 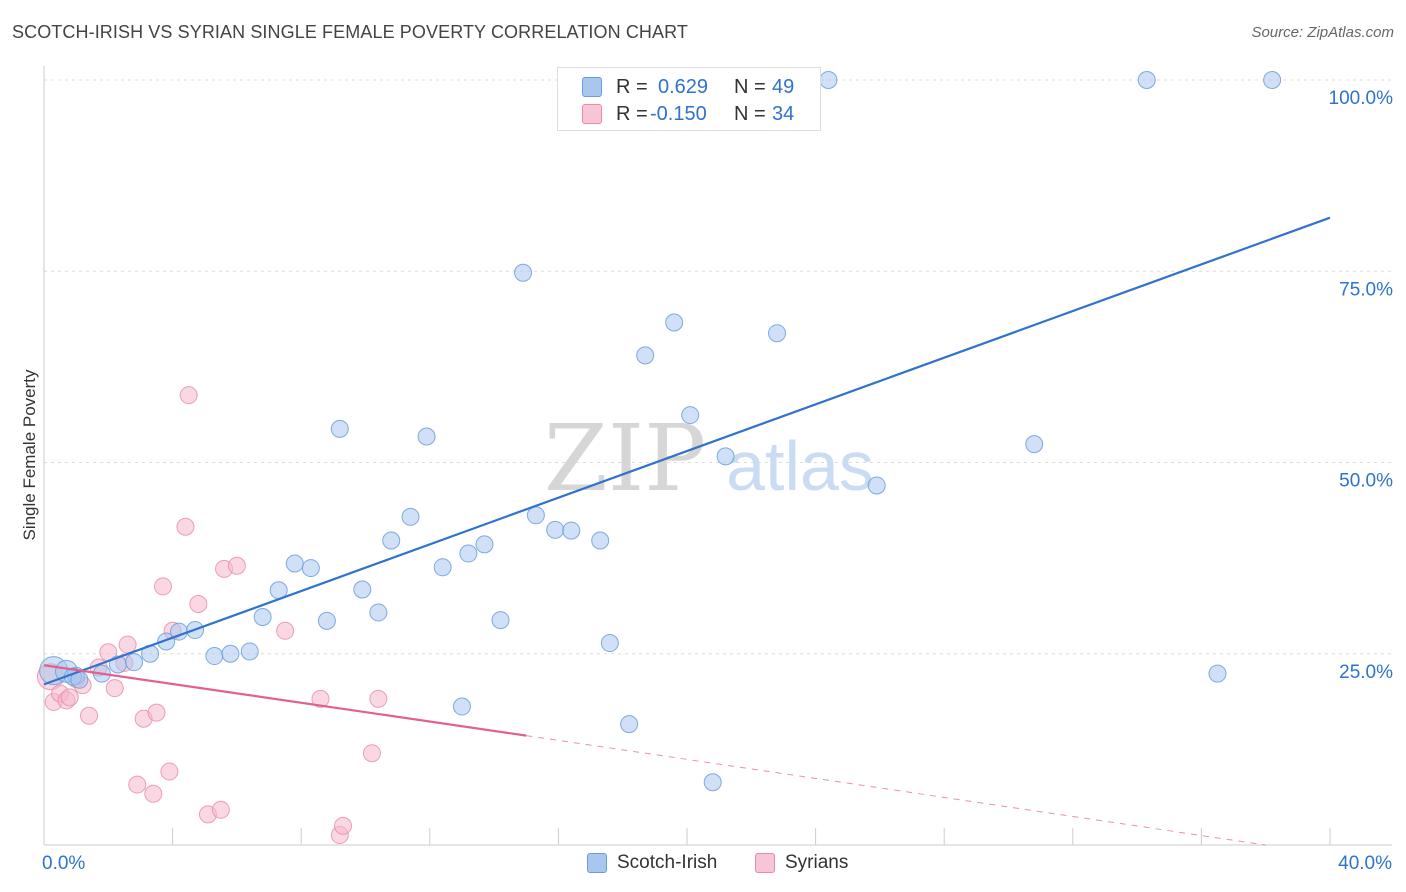 I want to click on y-tick-labels: 25.0% 50.0% 75.0% 100.0%, so click(x=1361, y=385).